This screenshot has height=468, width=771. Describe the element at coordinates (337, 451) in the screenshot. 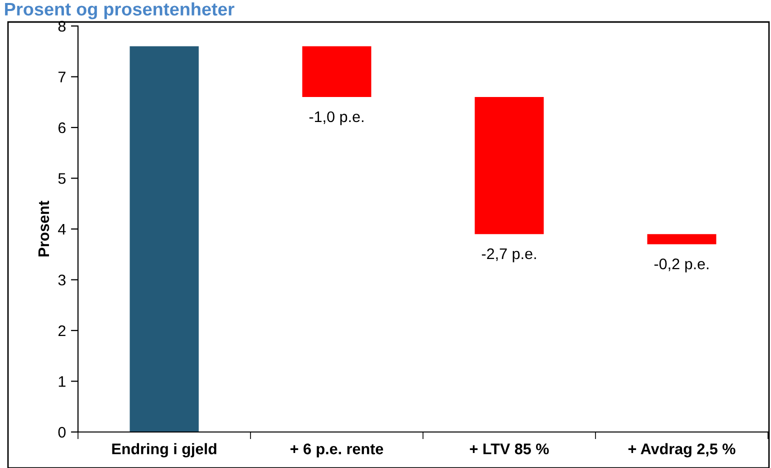

I see `x-tick-label: + 6 p.e. rente` at that location.